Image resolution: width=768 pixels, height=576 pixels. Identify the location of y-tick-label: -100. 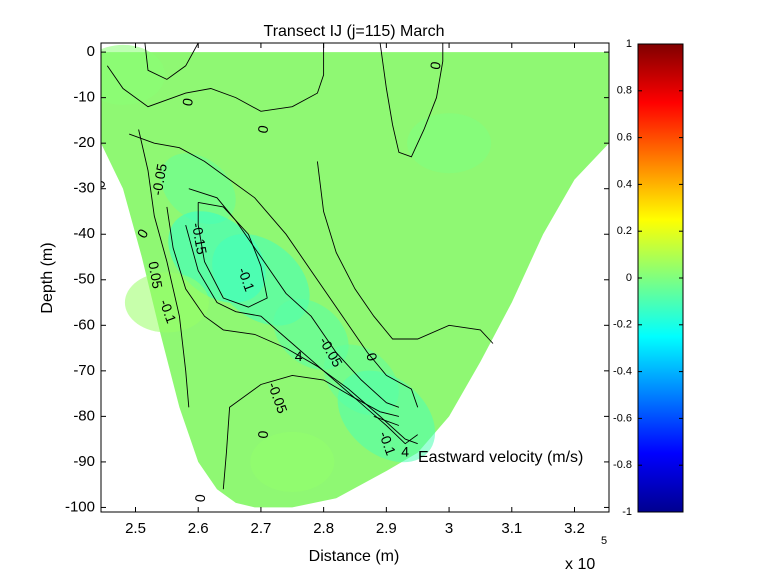
(80, 506).